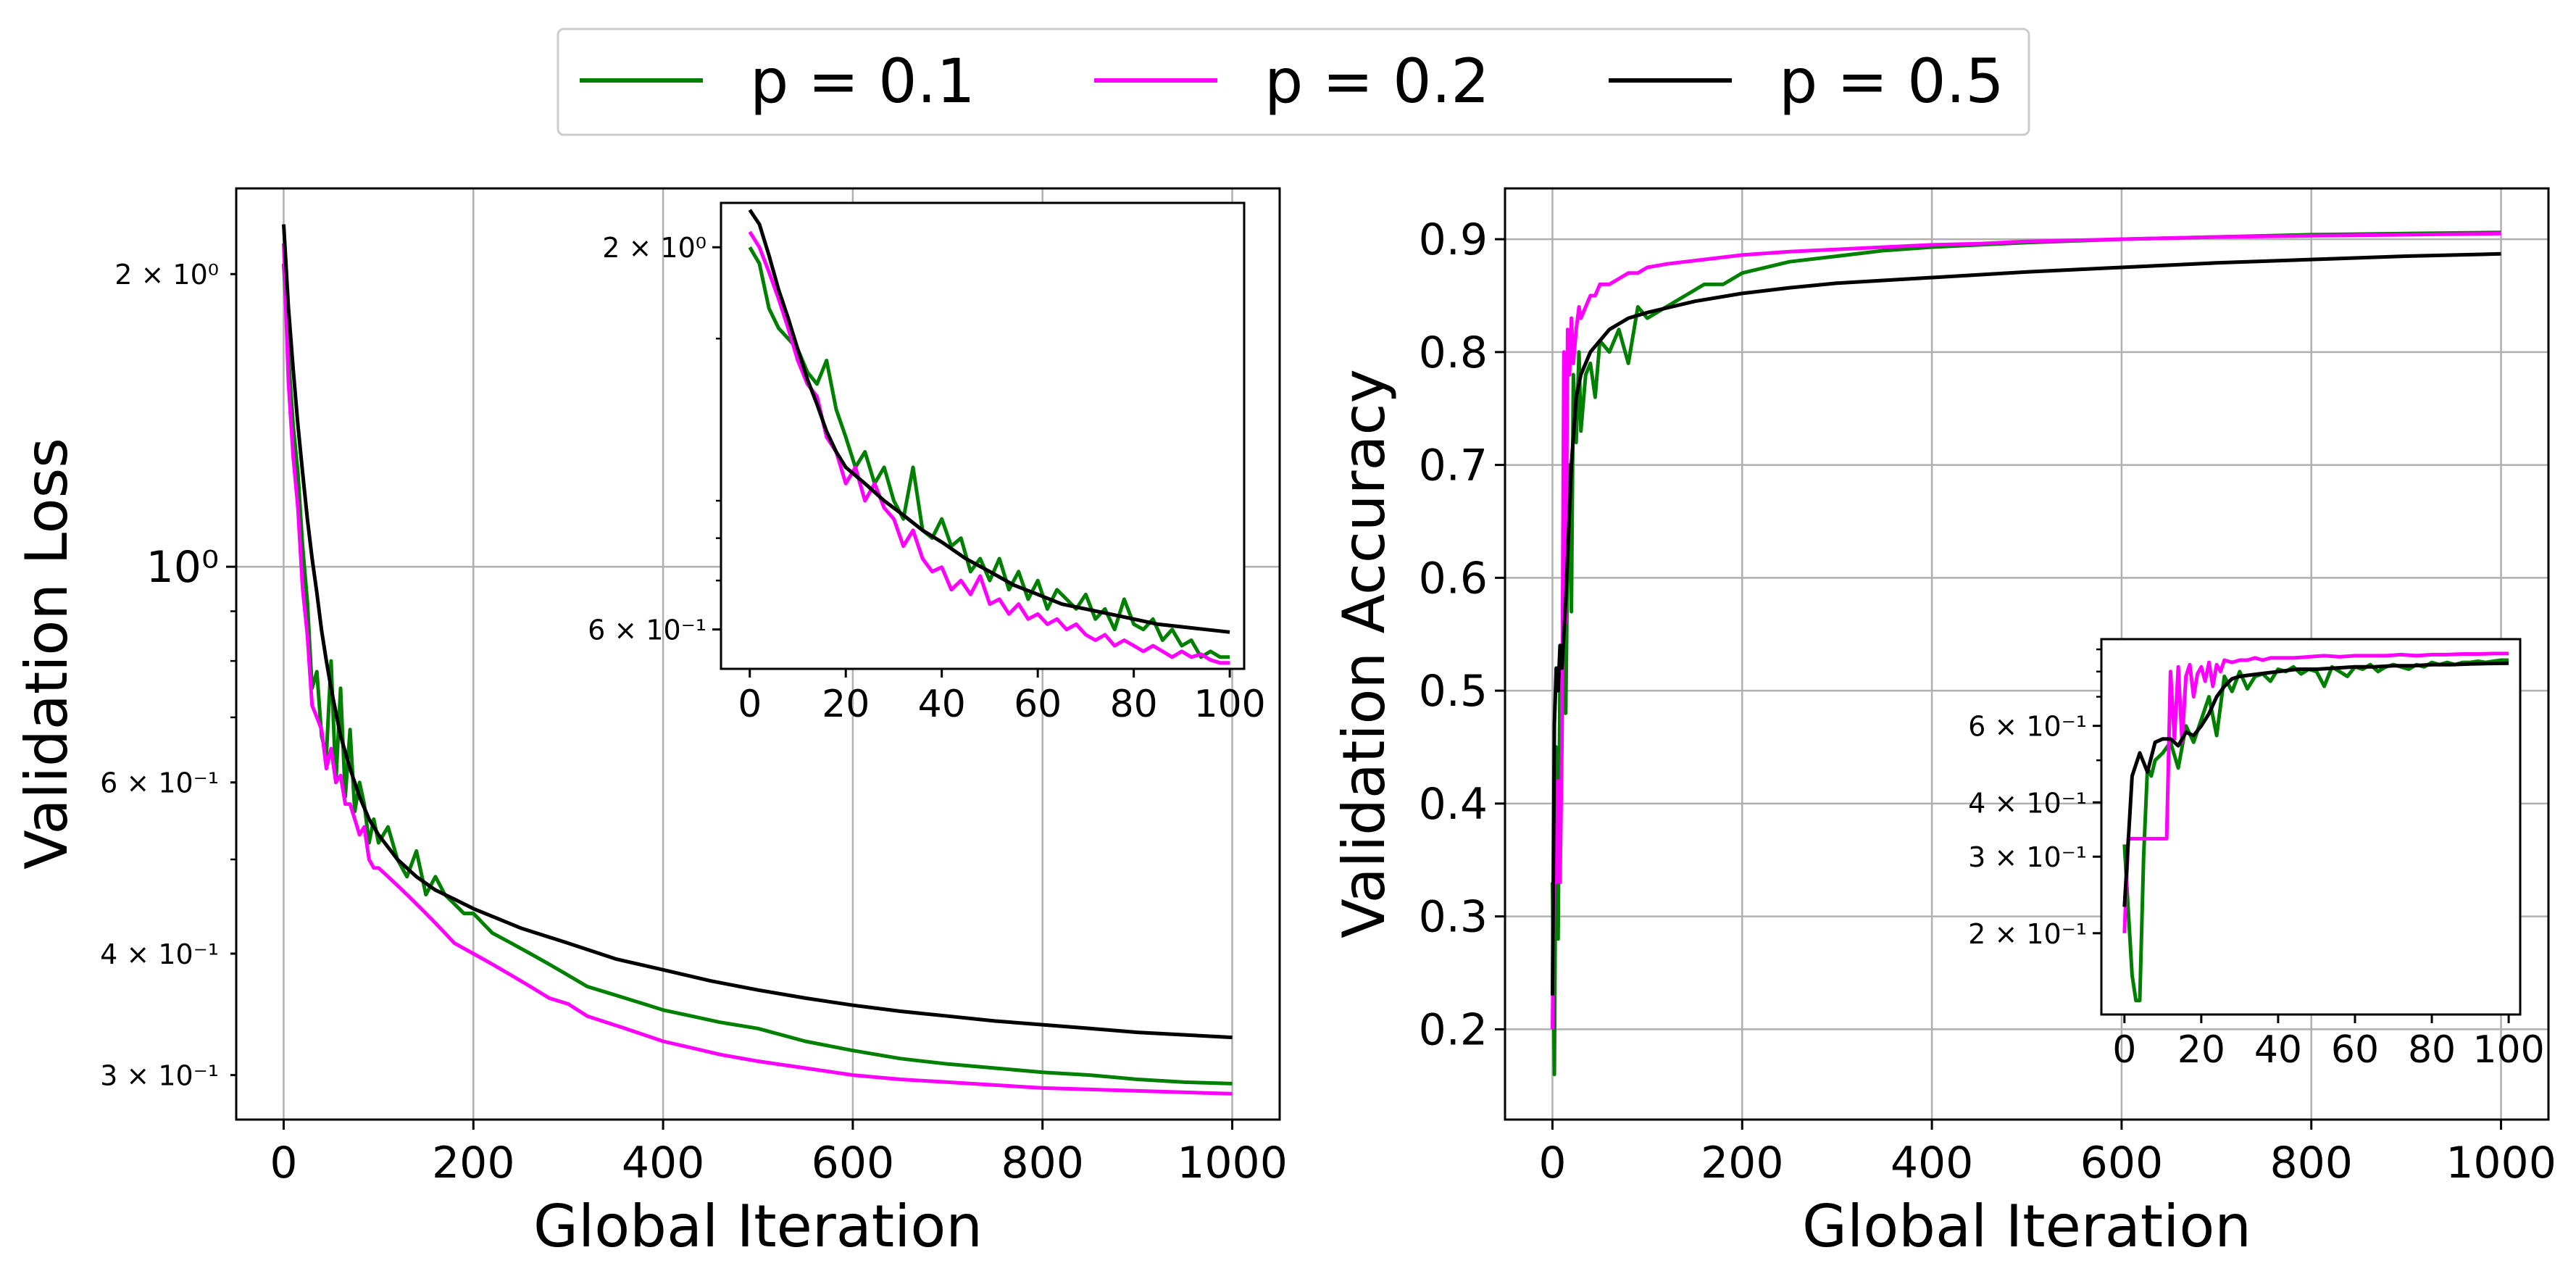 The width and height of the screenshot is (2576, 1279). Describe the element at coordinates (473, 1163) in the screenshot. I see `loss-xtick-label-200: 200` at that location.